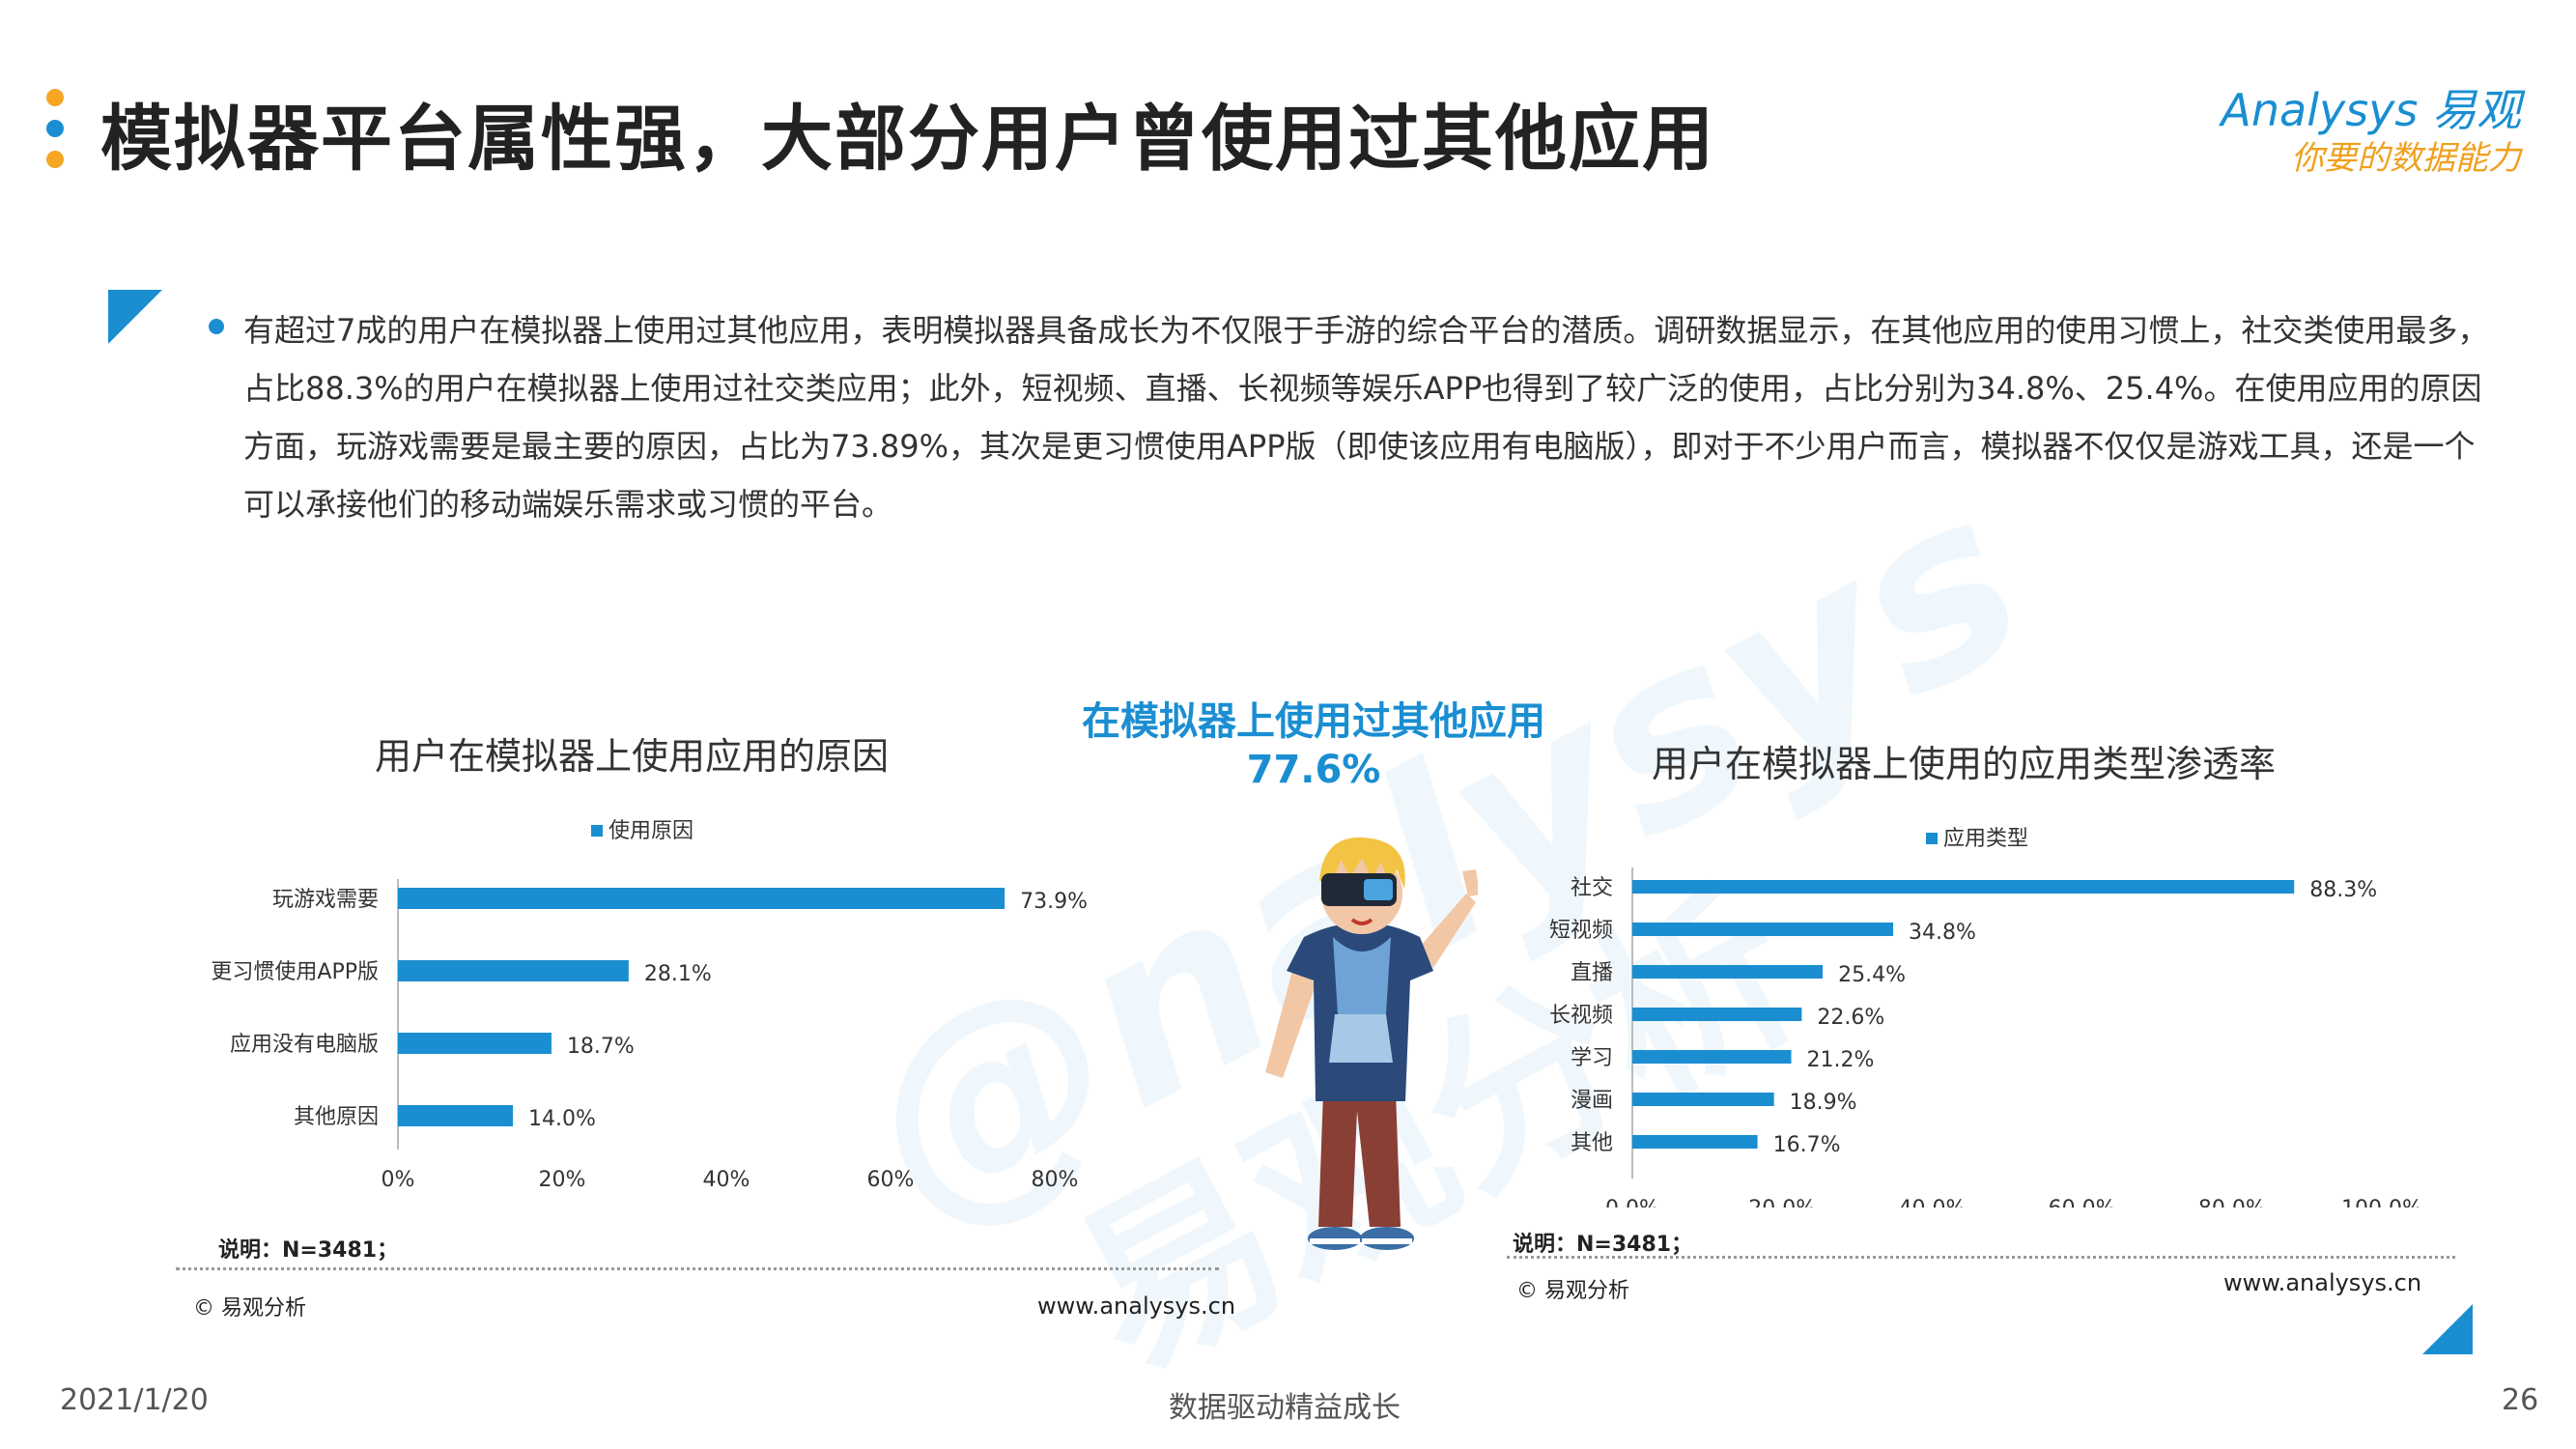 The height and width of the screenshot is (1449, 2576). I want to click on tick-label: 40.0%, so click(1932, 1202).